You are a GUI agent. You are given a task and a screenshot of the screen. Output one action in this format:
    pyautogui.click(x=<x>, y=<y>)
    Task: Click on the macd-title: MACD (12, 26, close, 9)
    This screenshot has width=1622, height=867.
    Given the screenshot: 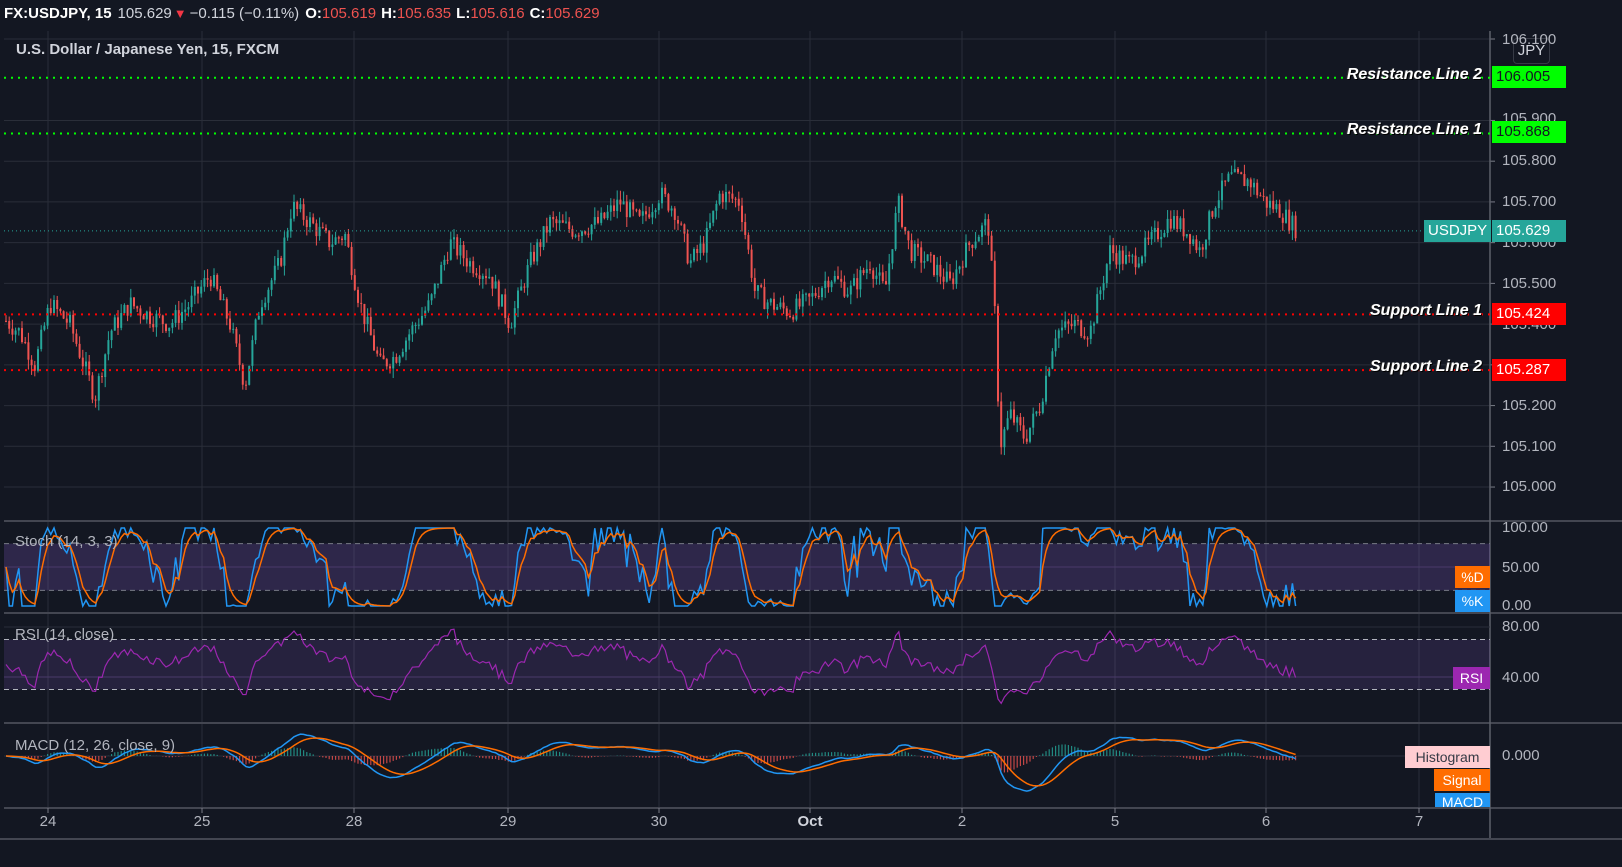 What is the action you would take?
    pyautogui.click(x=95, y=745)
    